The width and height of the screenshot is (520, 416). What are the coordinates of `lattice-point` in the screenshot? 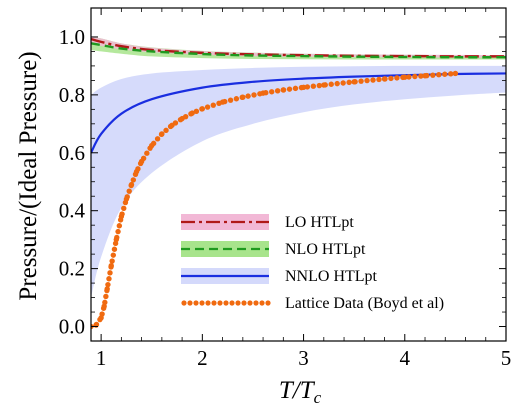 It's located at (455, 73).